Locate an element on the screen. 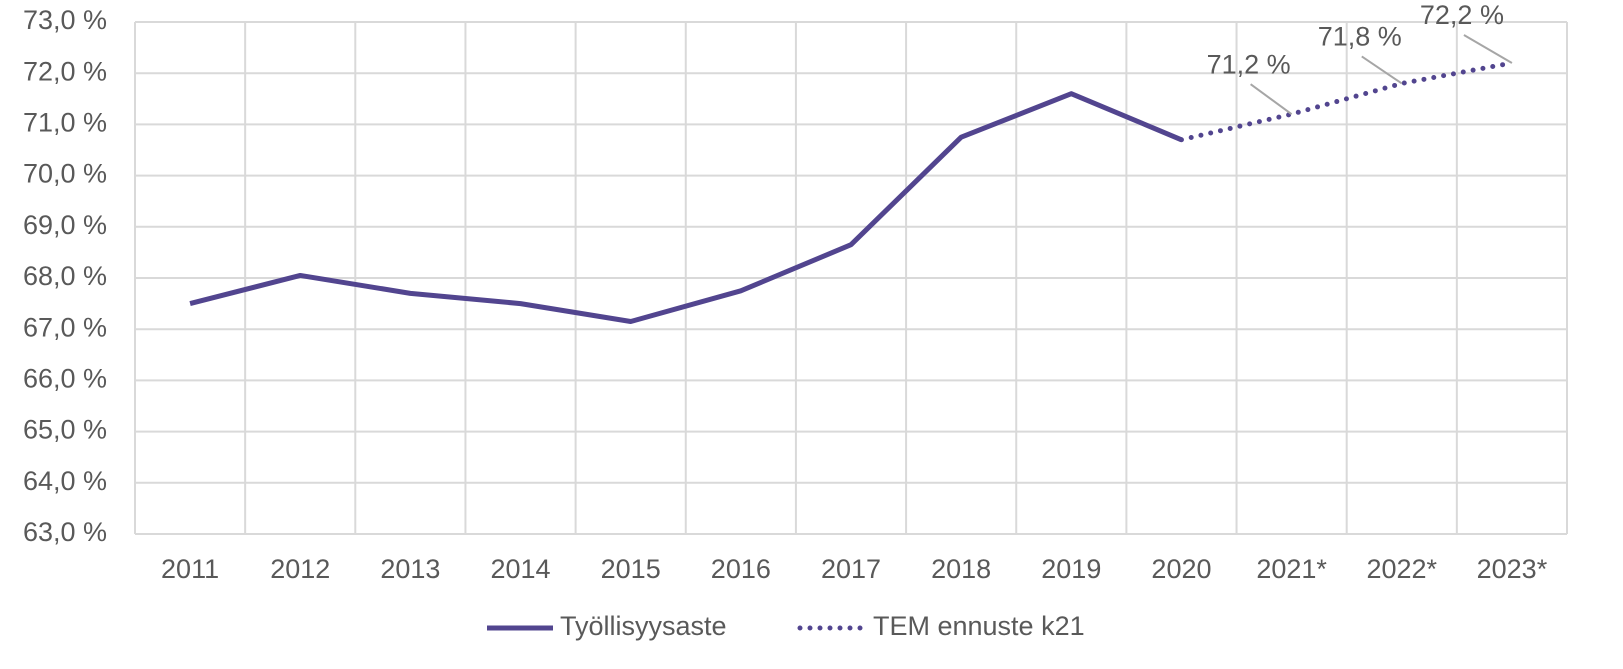 This screenshot has height=669, width=1623. x-tick-label: 2015 is located at coordinates (631, 569).